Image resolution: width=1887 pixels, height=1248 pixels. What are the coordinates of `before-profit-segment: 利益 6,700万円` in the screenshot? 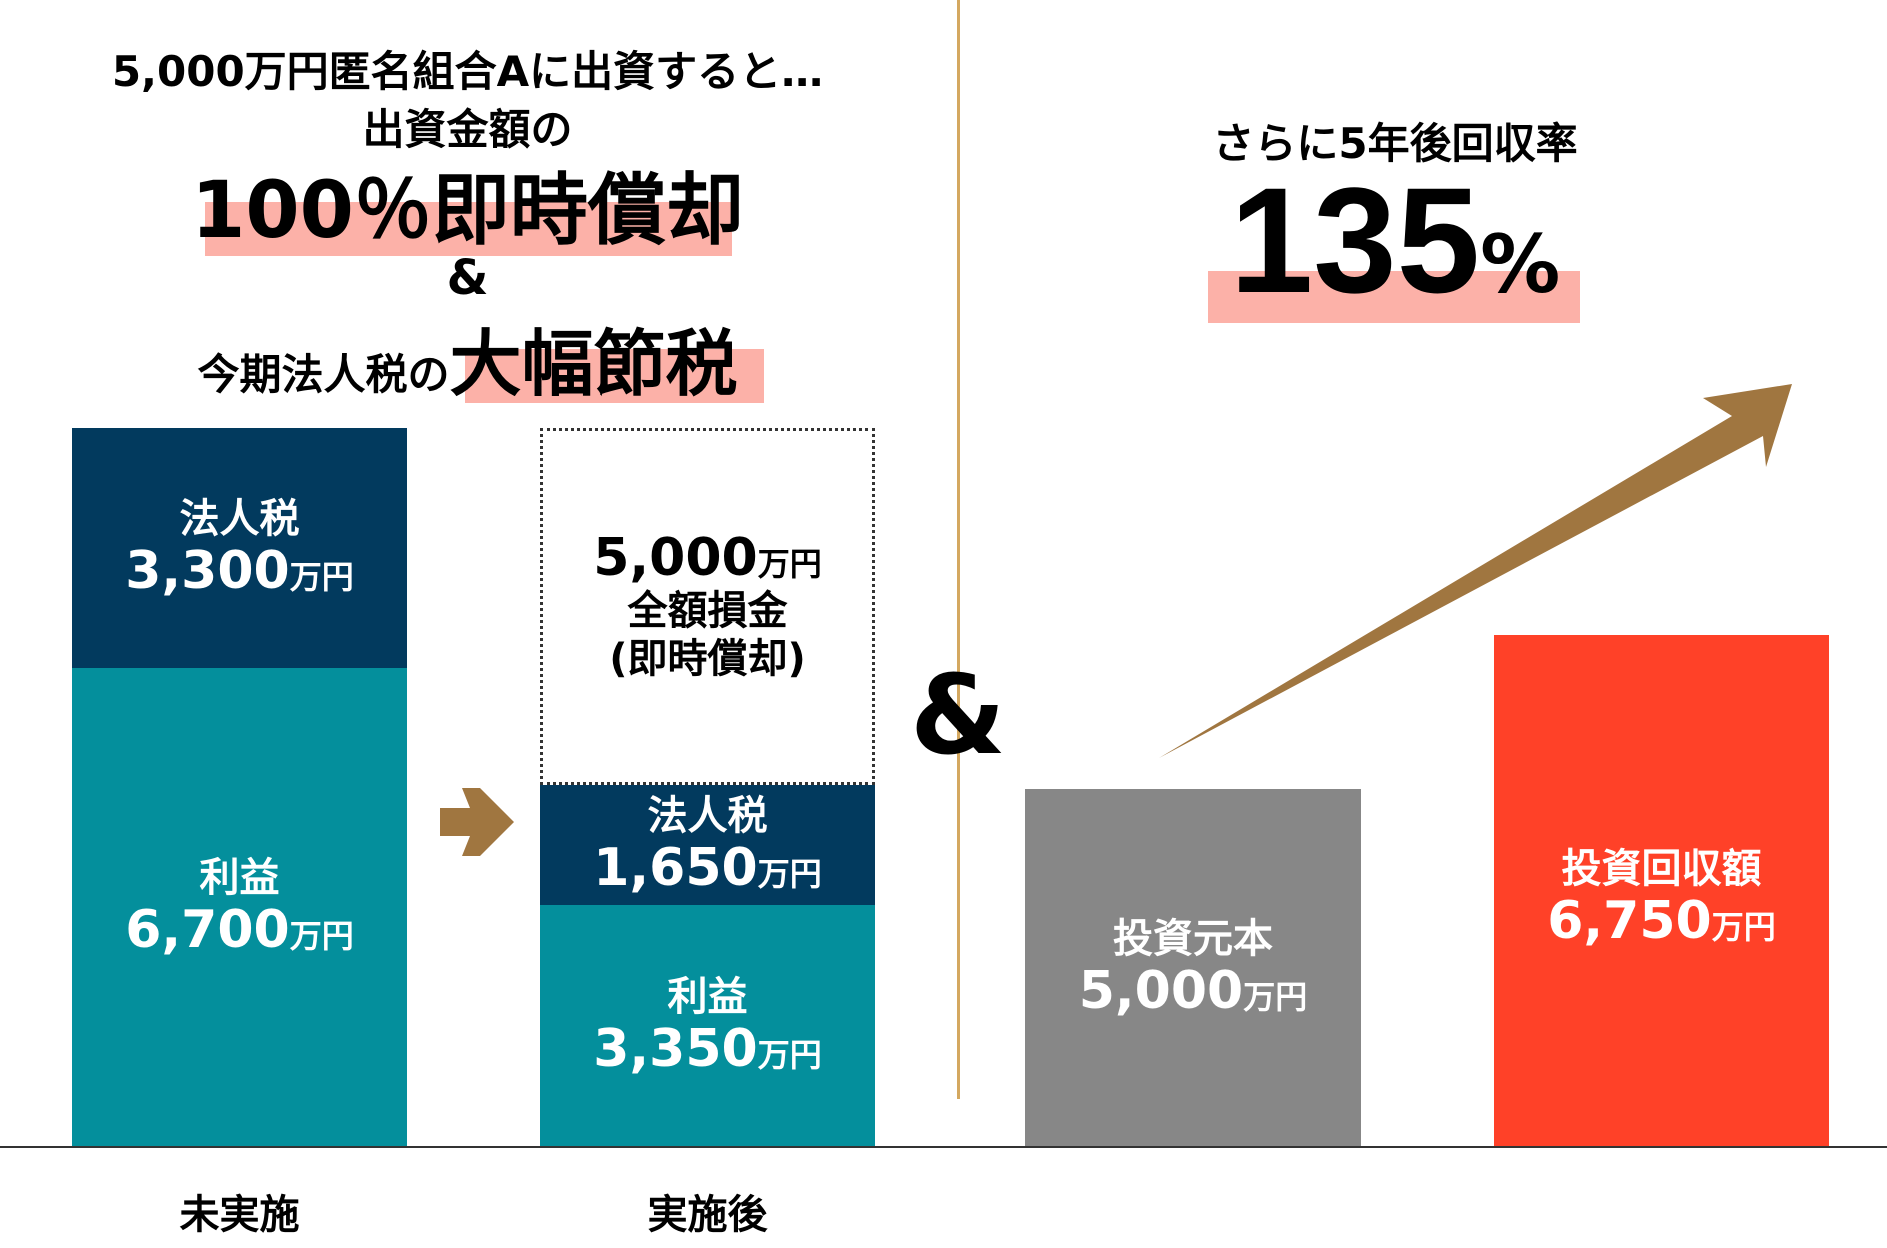 It's located at (239, 907).